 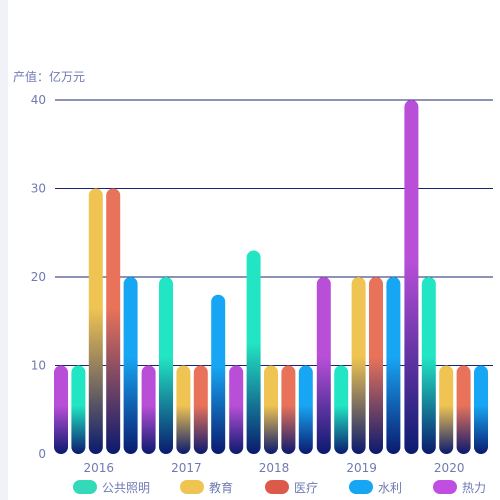 I want to click on bar-2018-医疗, so click(x=288, y=410).